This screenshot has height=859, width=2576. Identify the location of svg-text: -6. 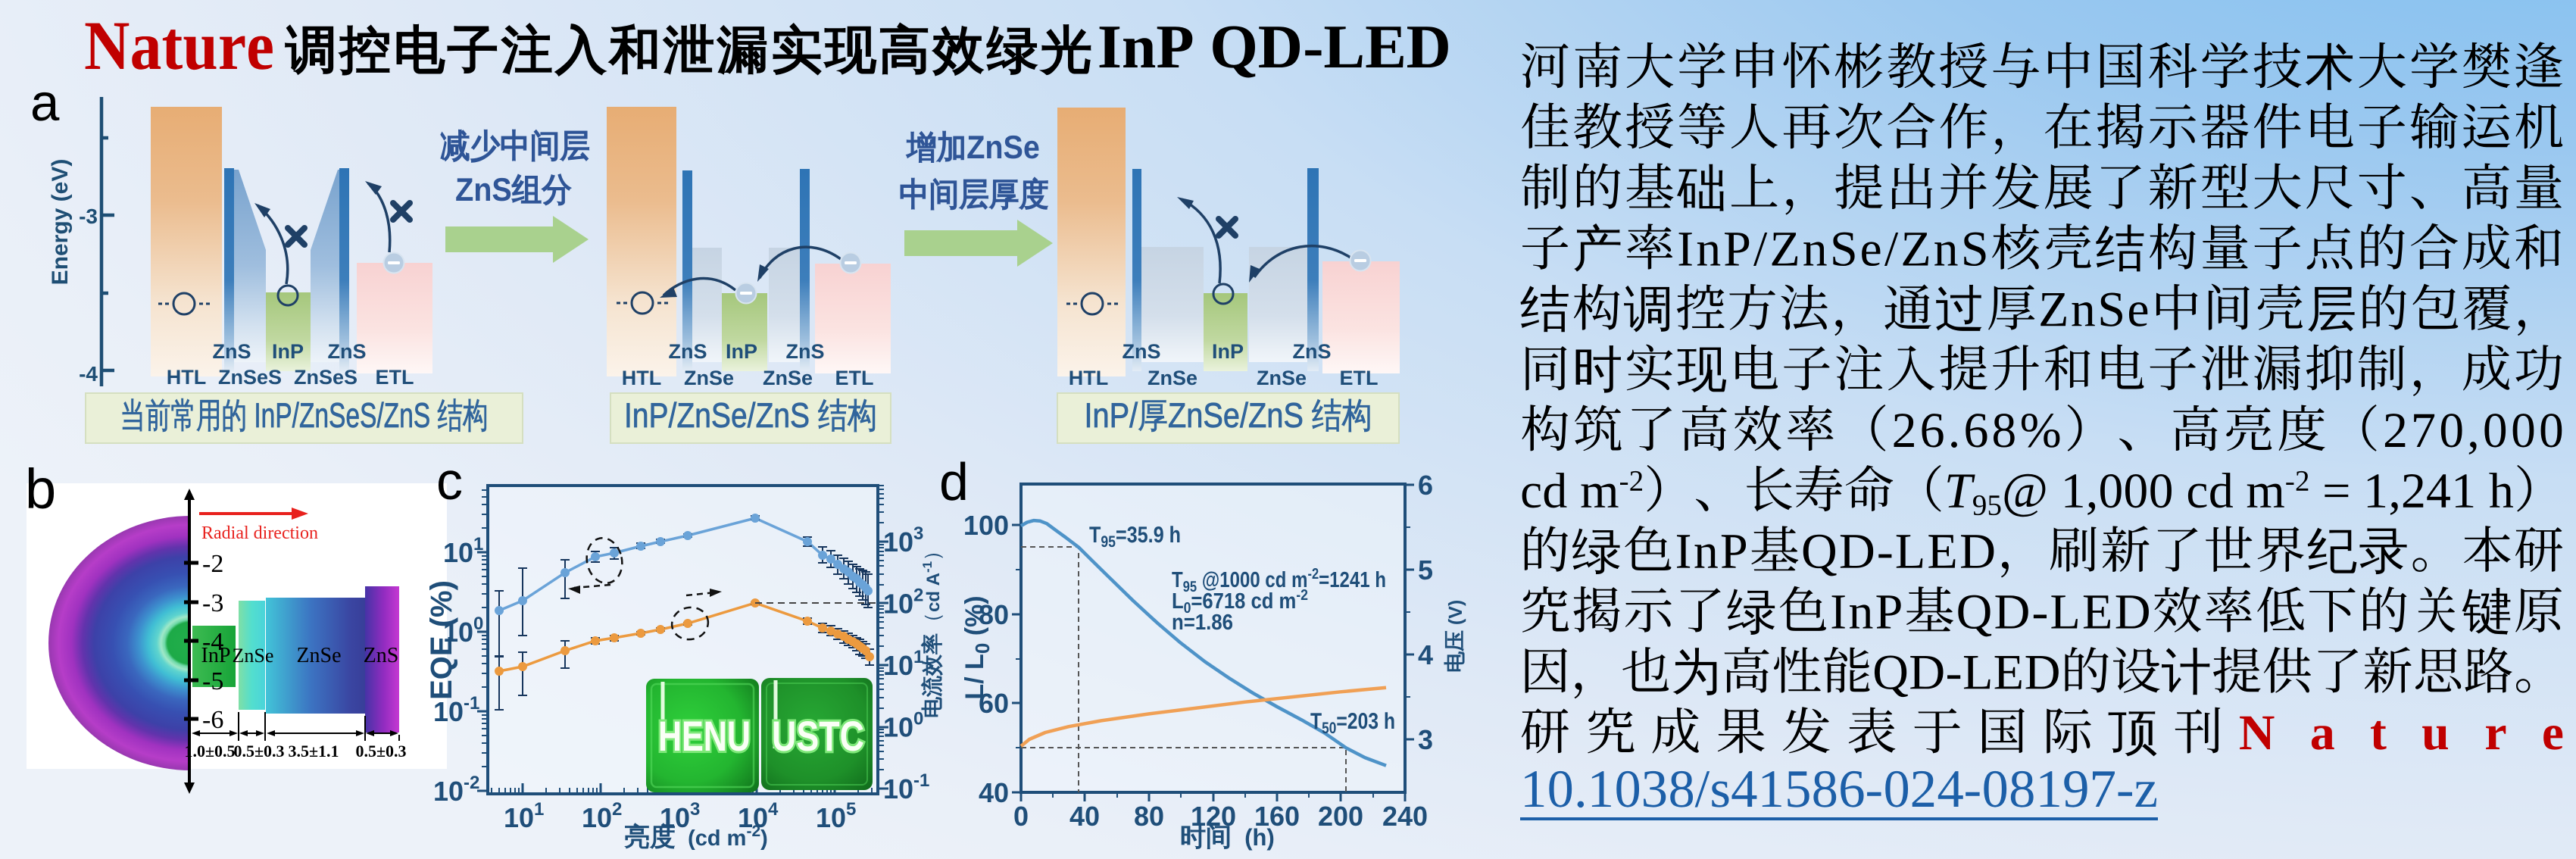
(213, 720).